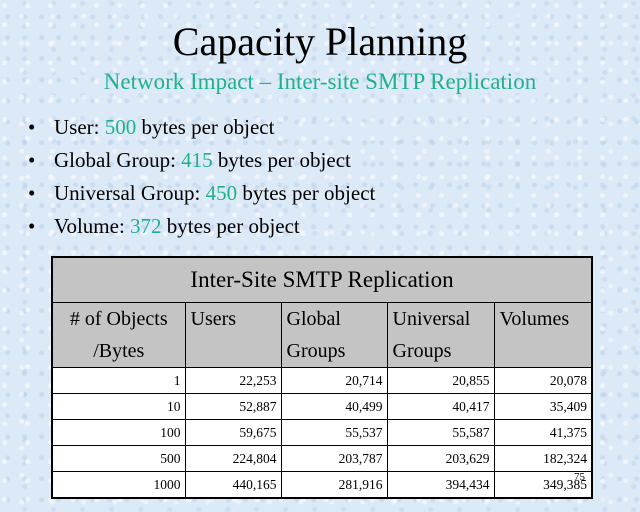  I want to click on table-caption: Inter-Site SMTP Replication, so click(322, 279).